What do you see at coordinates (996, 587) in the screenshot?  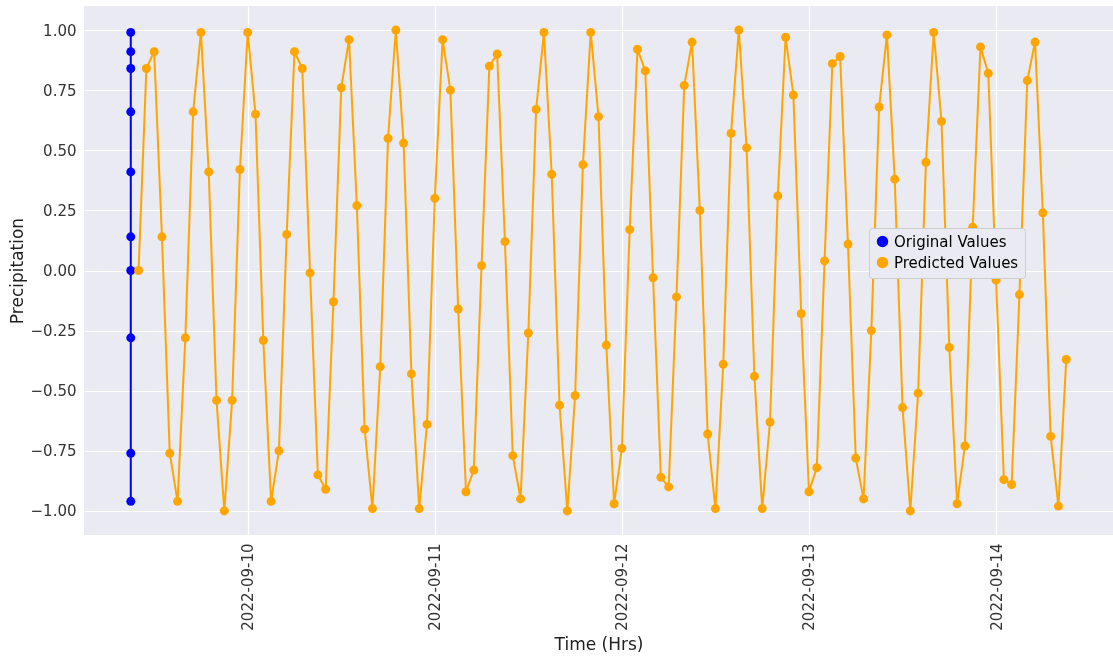 I see `x-tick-label: 2022-09-14` at bounding box center [996, 587].